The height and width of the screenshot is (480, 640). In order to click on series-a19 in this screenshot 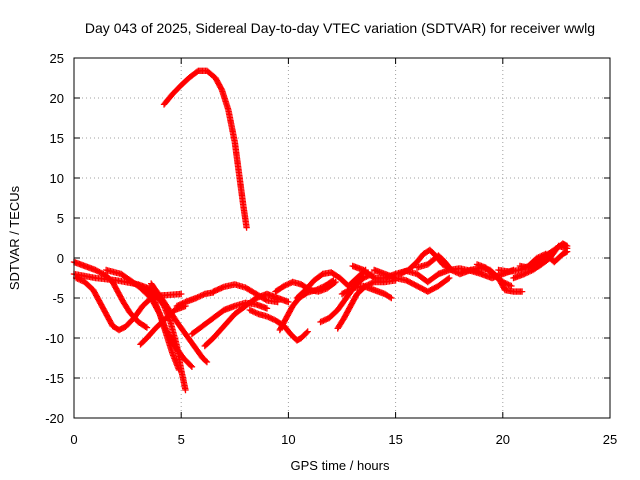, I will do `click(395, 274)`.